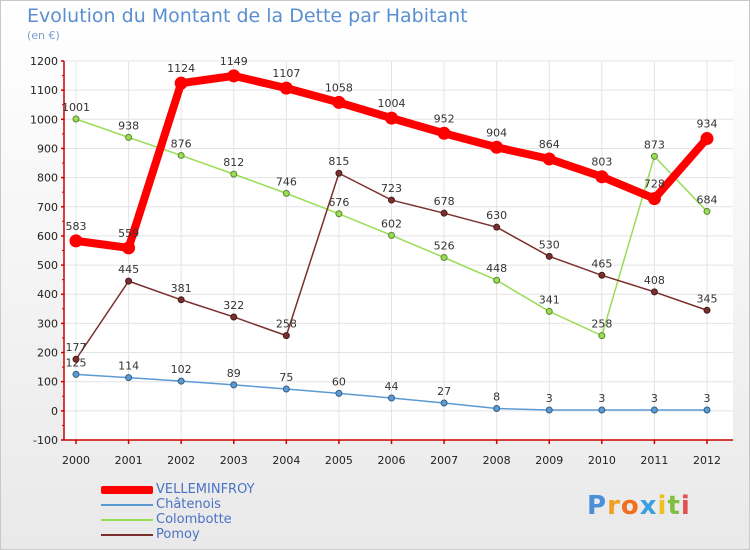 Image resolution: width=750 pixels, height=550 pixels. What do you see at coordinates (549, 460) in the screenshot?
I see `x-tick-label: 2009` at bounding box center [549, 460].